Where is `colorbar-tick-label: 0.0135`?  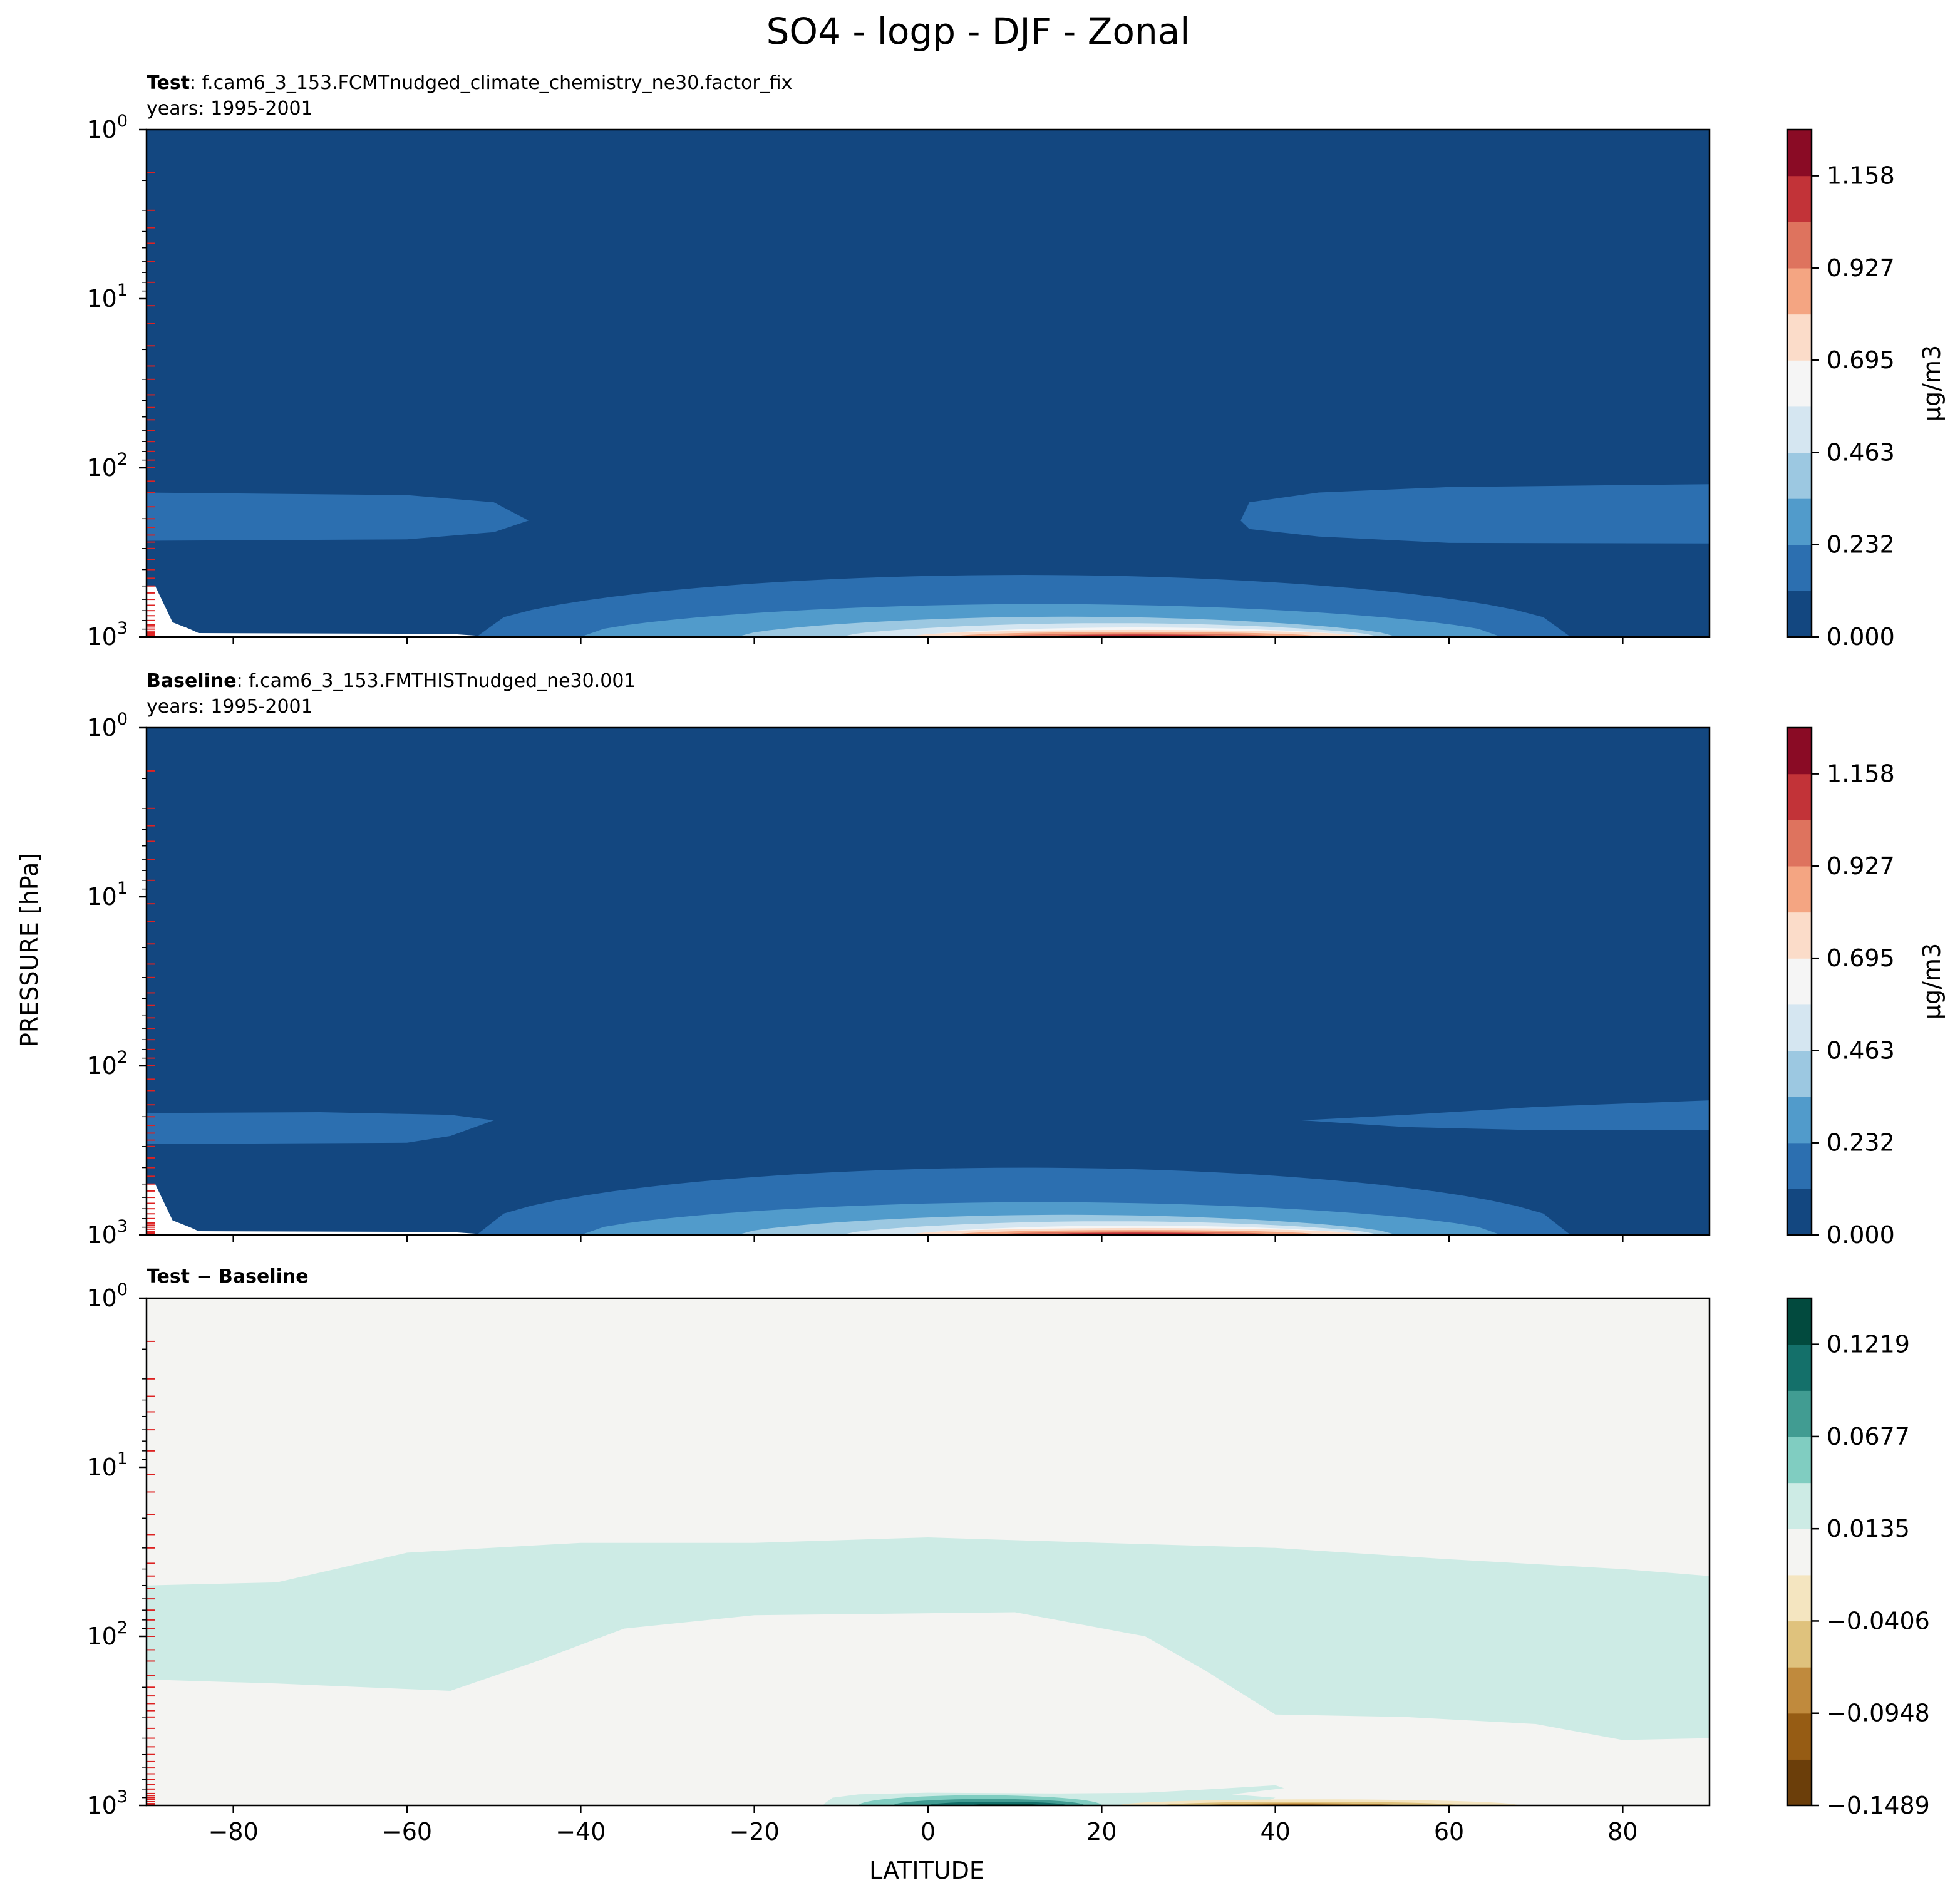 colorbar-tick-label: 0.0135 is located at coordinates (1869, 1528).